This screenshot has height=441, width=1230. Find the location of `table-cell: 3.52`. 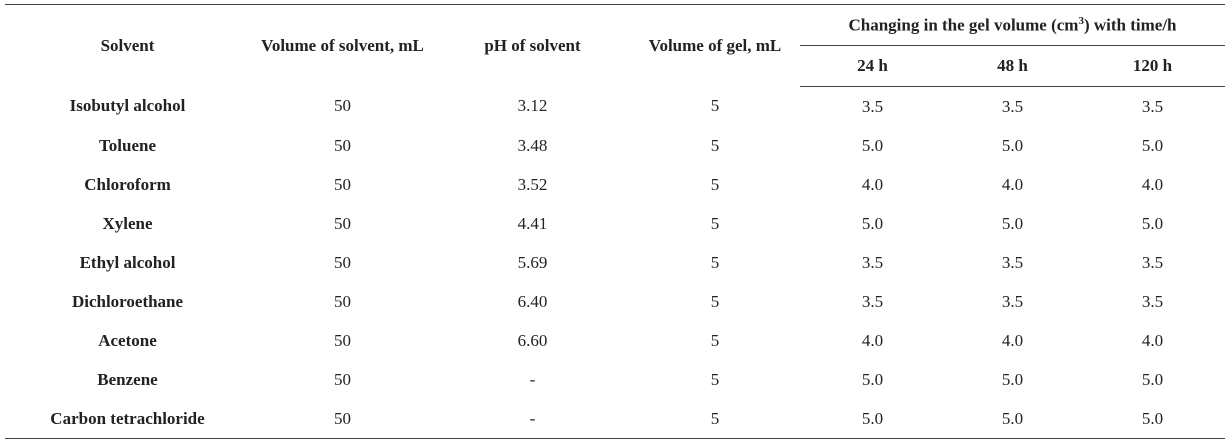

table-cell: 3.52 is located at coordinates (532, 184).